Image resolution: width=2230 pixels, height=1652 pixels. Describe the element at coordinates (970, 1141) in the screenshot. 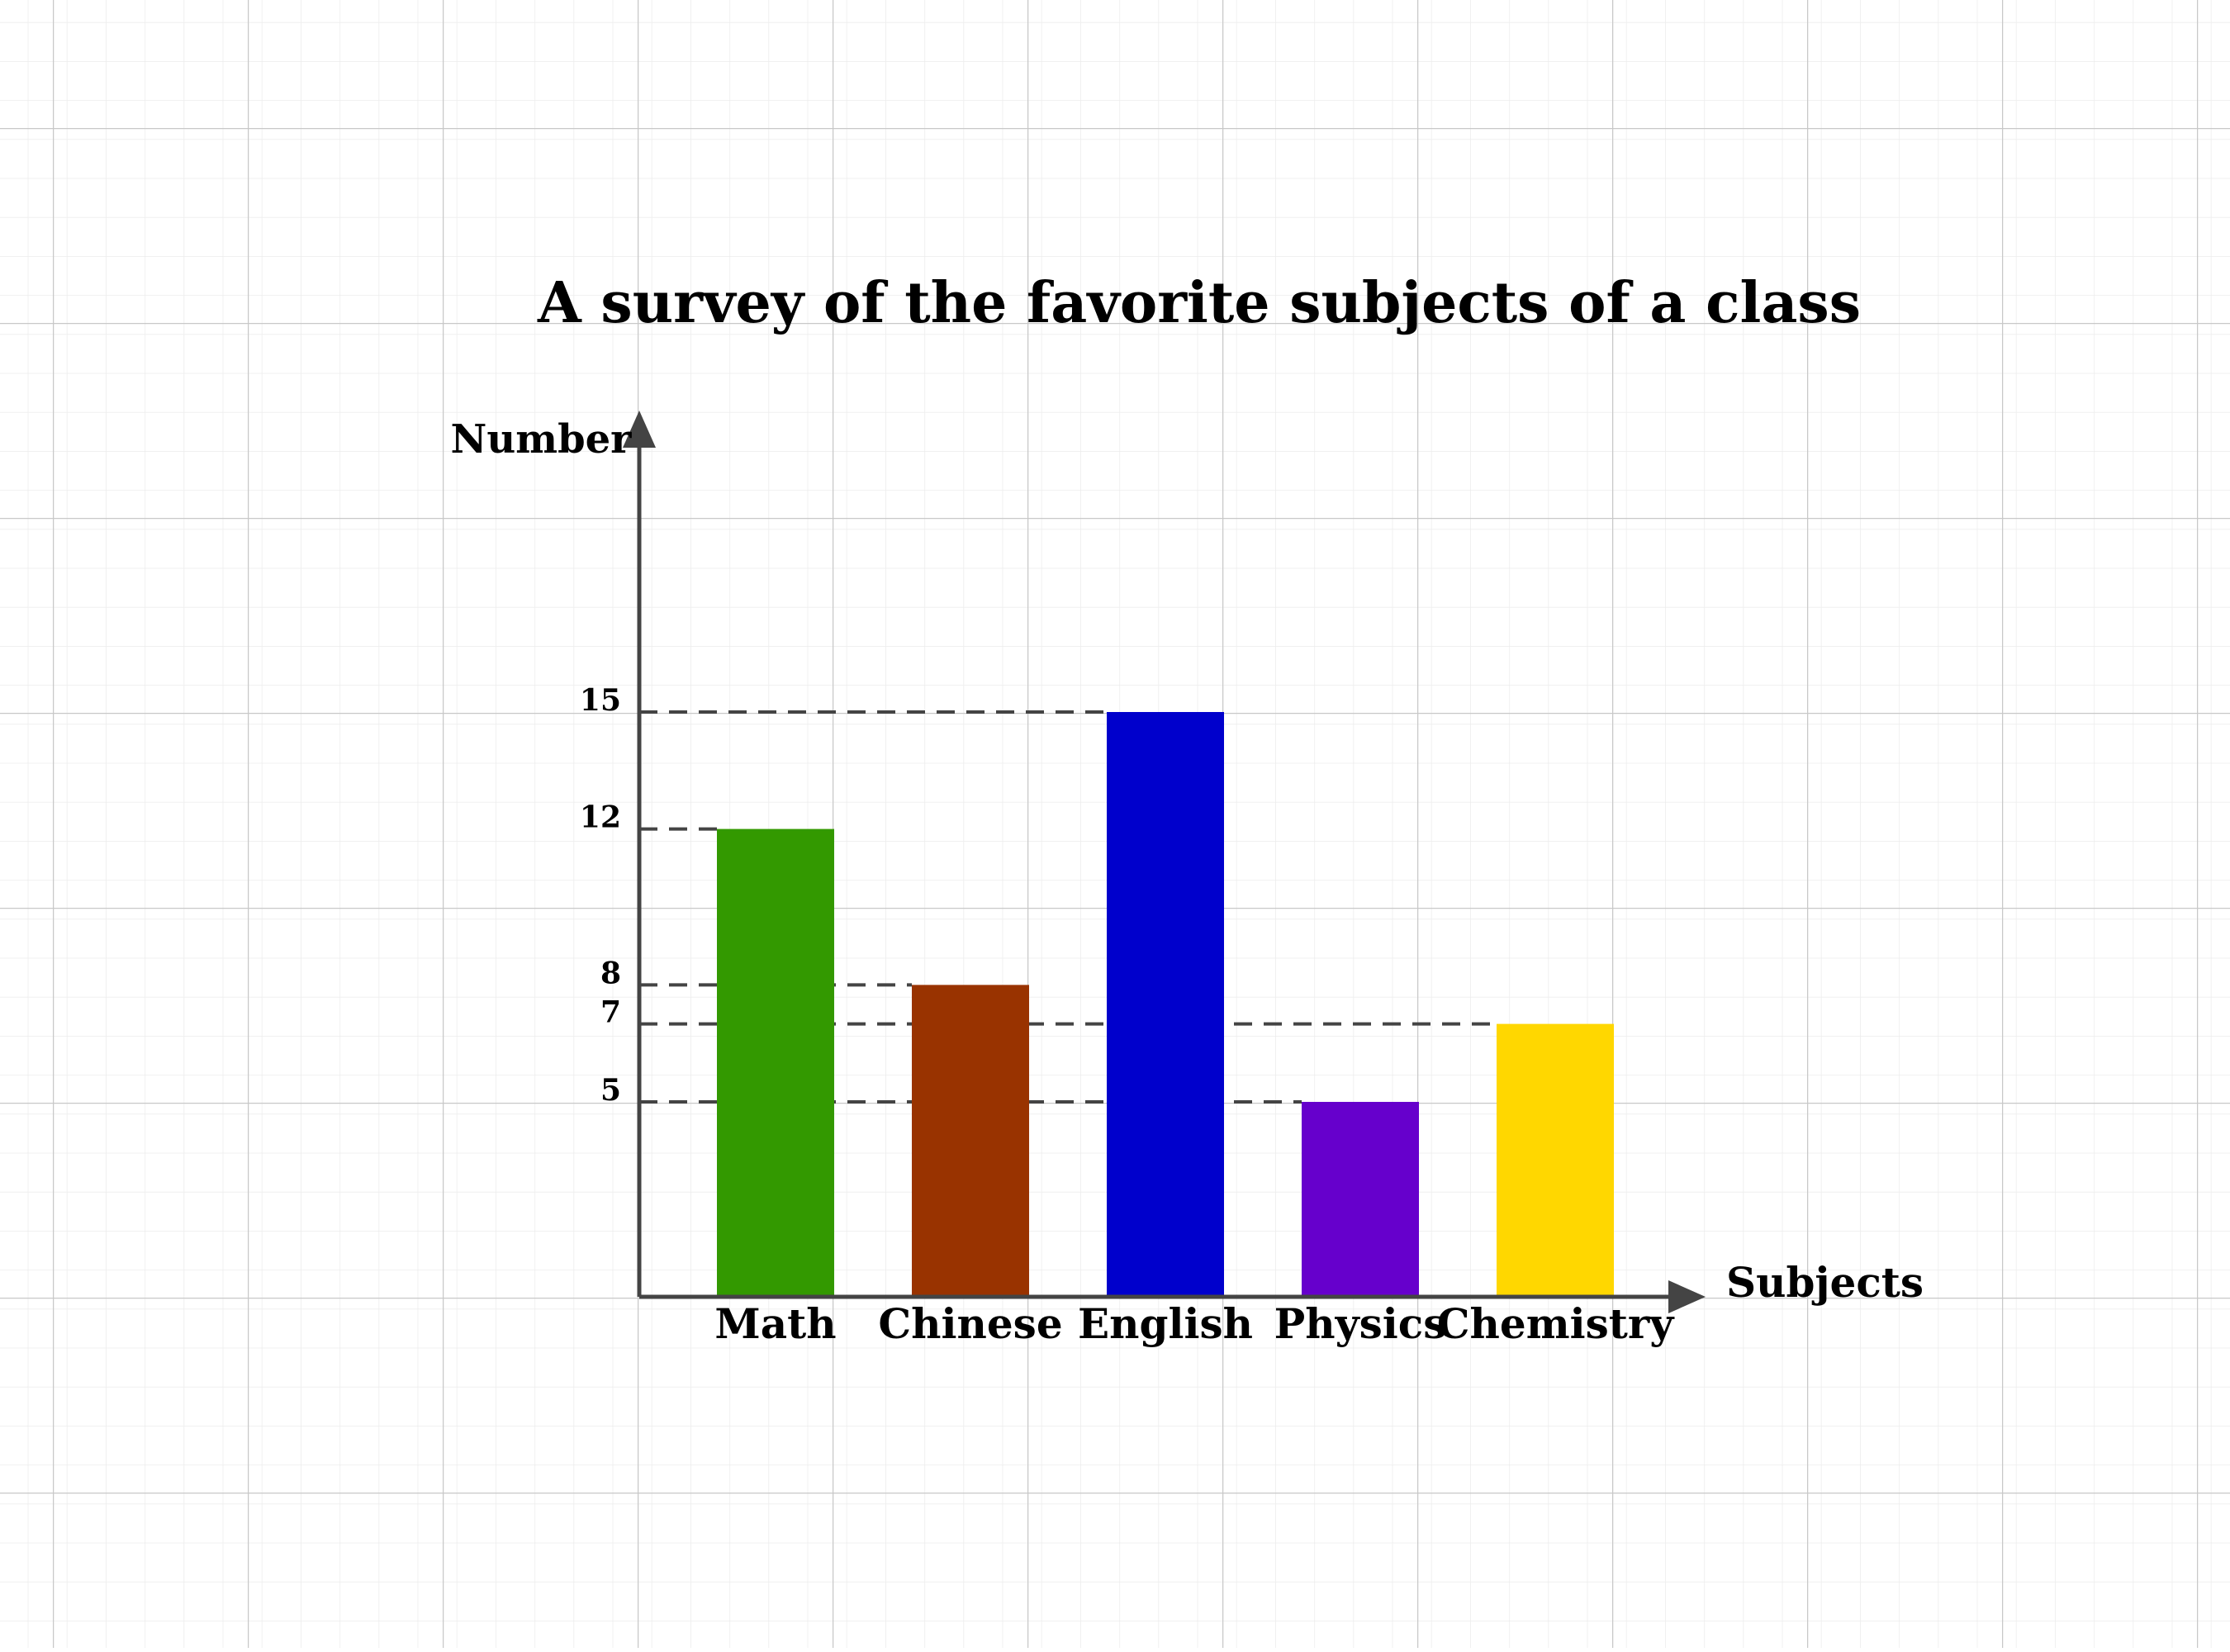

I see `bar-chinese` at that location.